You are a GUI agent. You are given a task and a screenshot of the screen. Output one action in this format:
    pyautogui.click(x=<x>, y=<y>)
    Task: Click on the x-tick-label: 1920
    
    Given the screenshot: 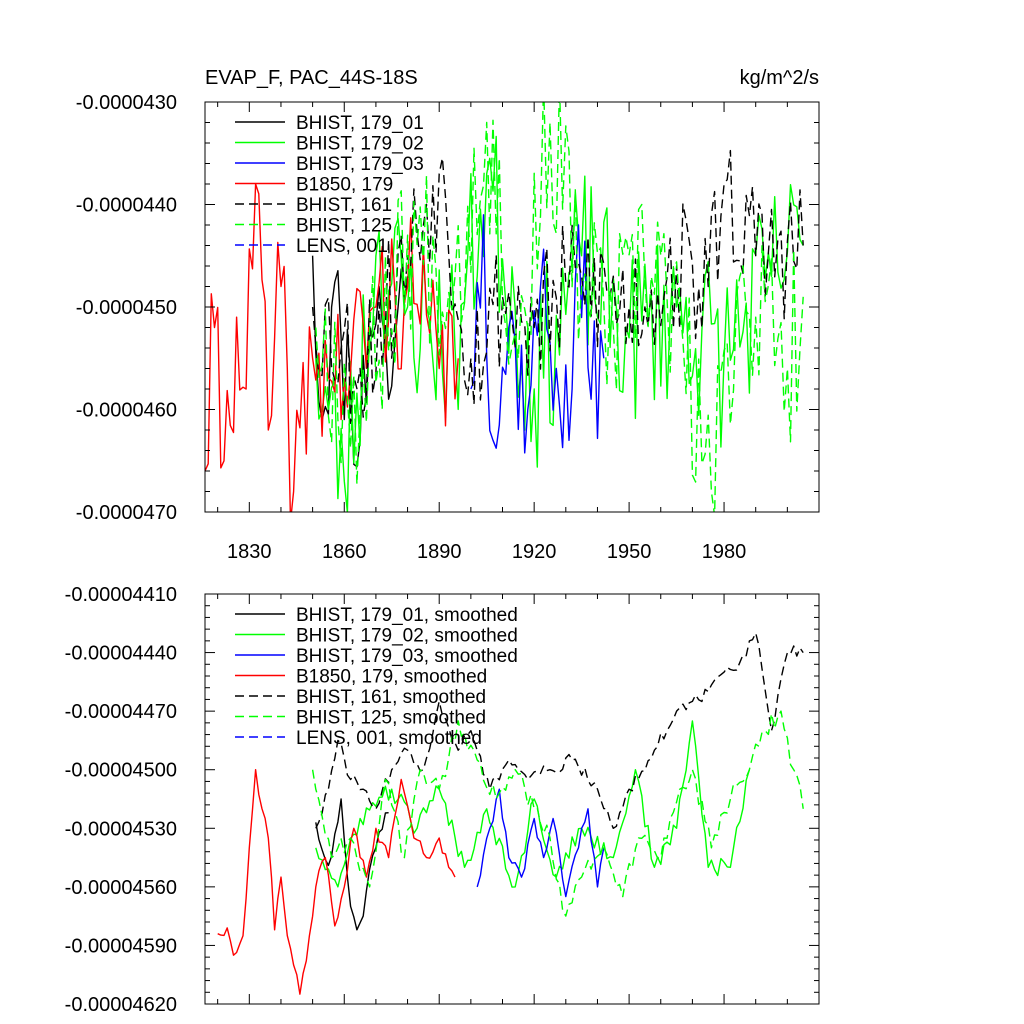 What is the action you would take?
    pyautogui.click(x=534, y=552)
    